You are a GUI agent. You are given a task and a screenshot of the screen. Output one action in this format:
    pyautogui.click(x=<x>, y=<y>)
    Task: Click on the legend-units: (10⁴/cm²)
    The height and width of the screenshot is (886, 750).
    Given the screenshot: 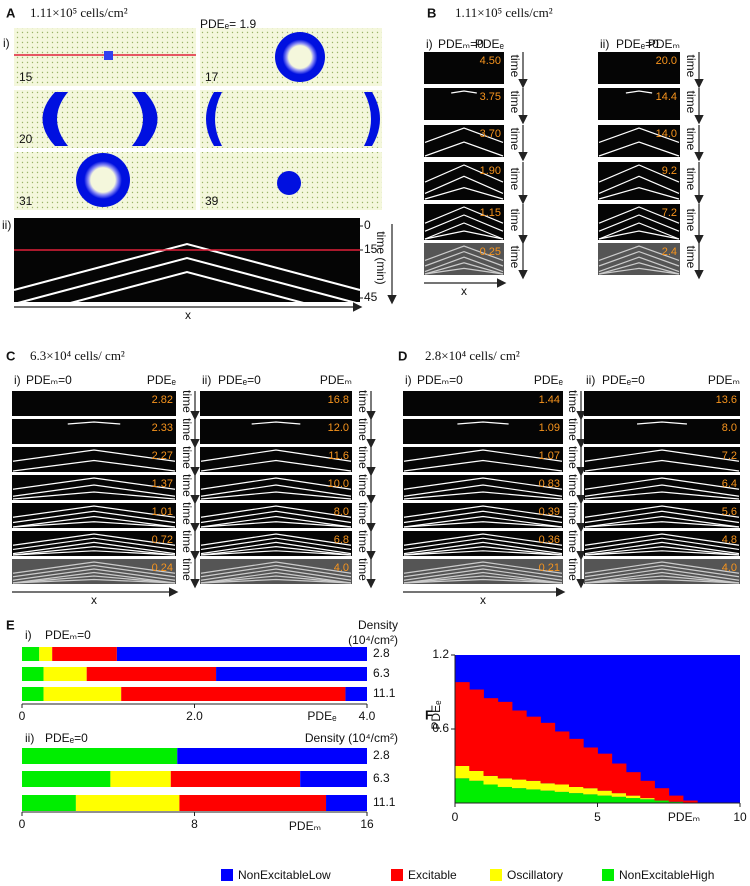 What is the action you would take?
    pyautogui.click(x=373, y=640)
    